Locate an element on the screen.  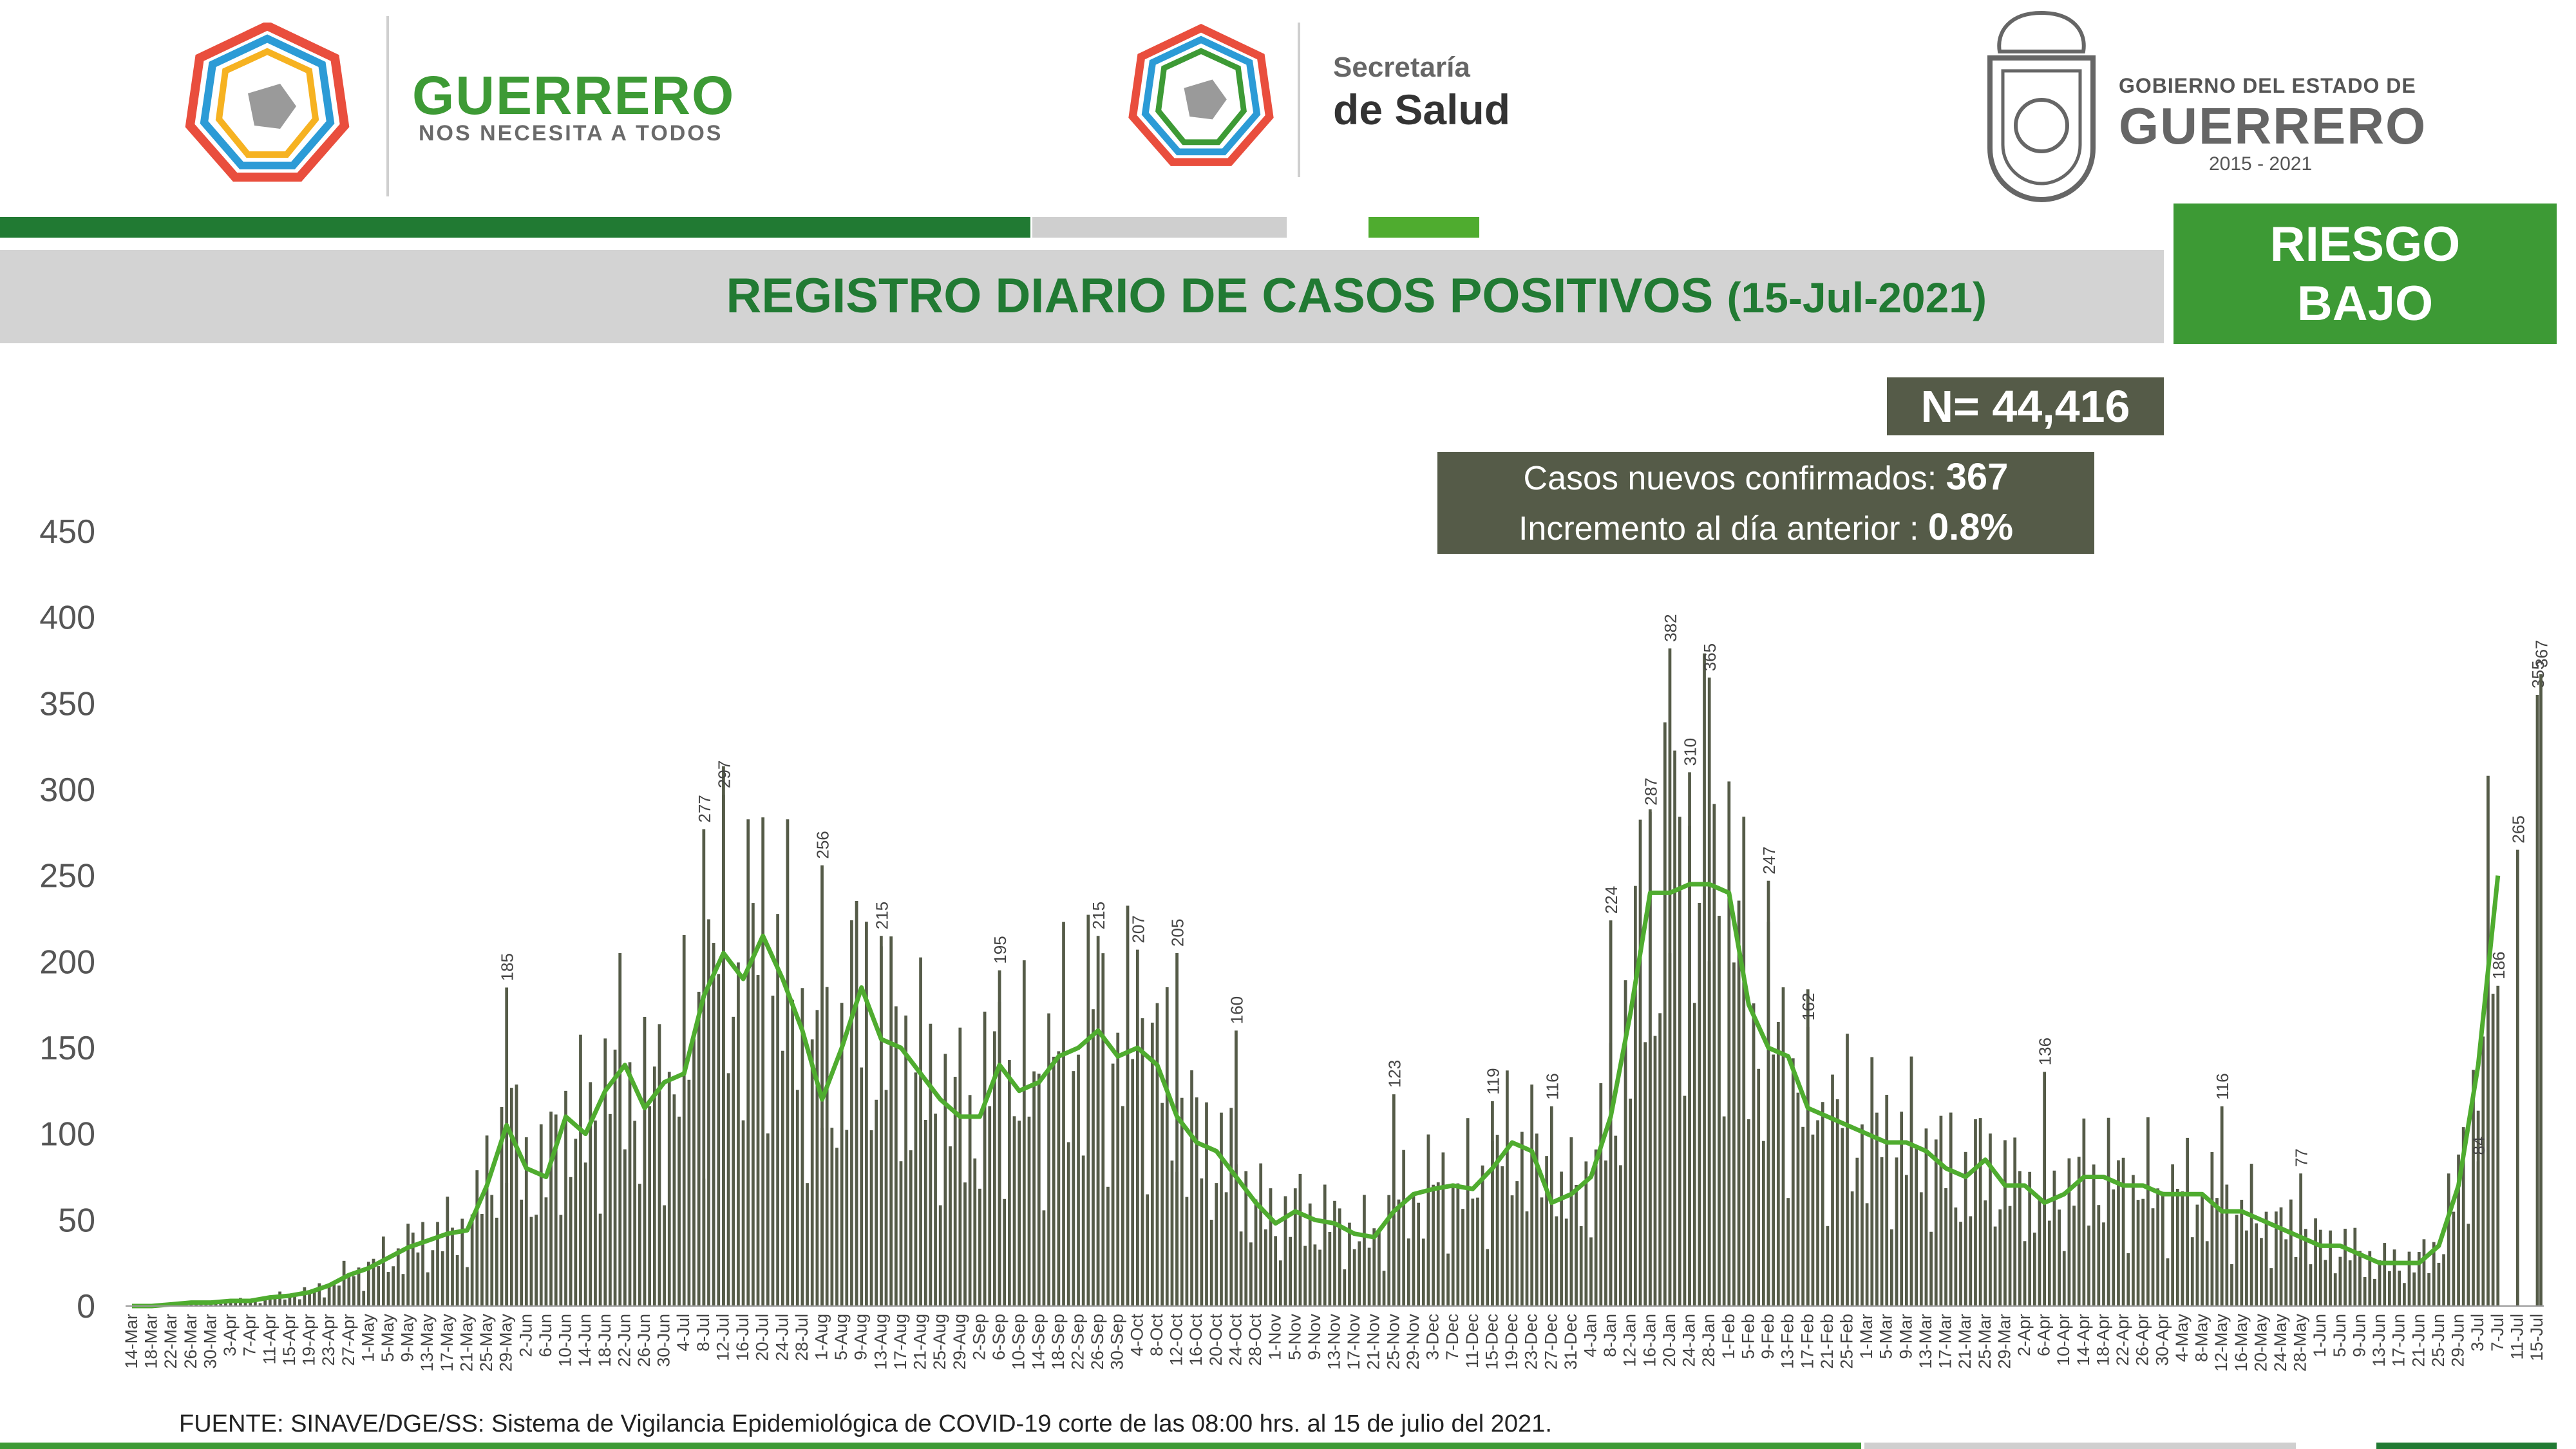
x-tick-label: 5-Nov is located at coordinates (1294, 1337).